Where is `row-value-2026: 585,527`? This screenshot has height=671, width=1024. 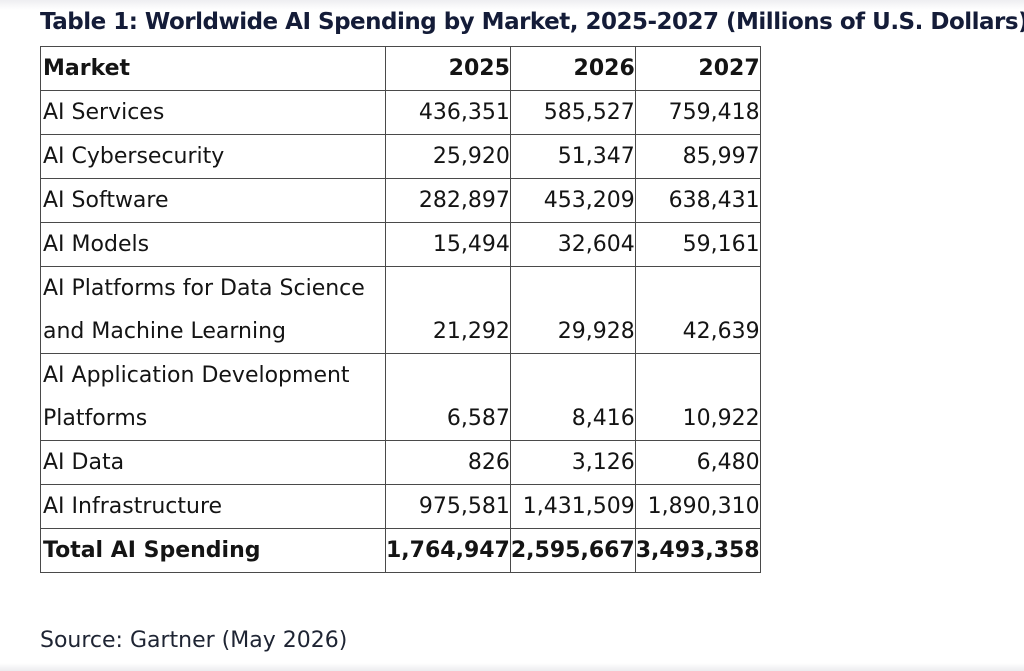
row-value-2026: 585,527 is located at coordinates (572, 112).